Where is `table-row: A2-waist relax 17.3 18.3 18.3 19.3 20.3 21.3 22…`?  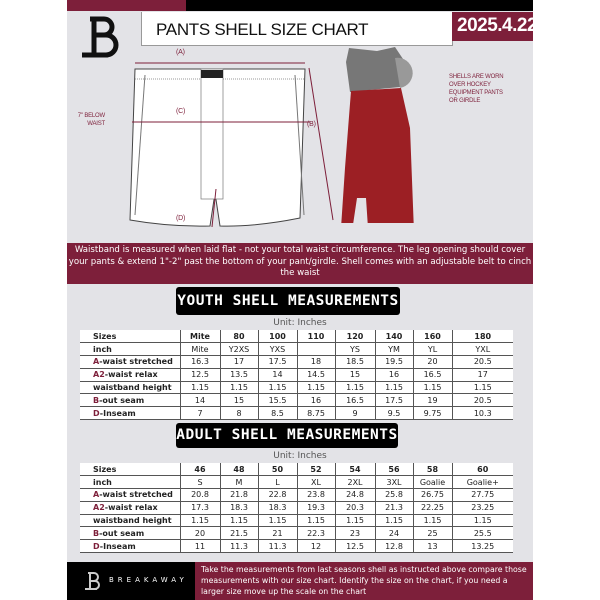 table-row: A2-waist relax 17.3 18.3 18.3 19.3 20.3 21.3 22… is located at coordinates (296, 508).